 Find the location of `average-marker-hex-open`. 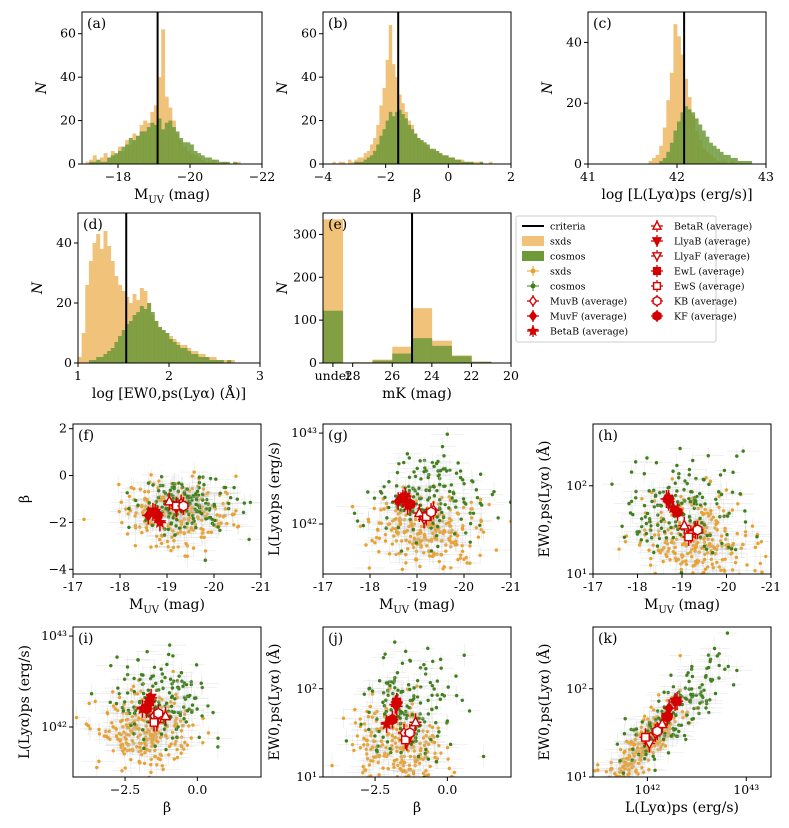

average-marker-hex-open is located at coordinates (431, 512).